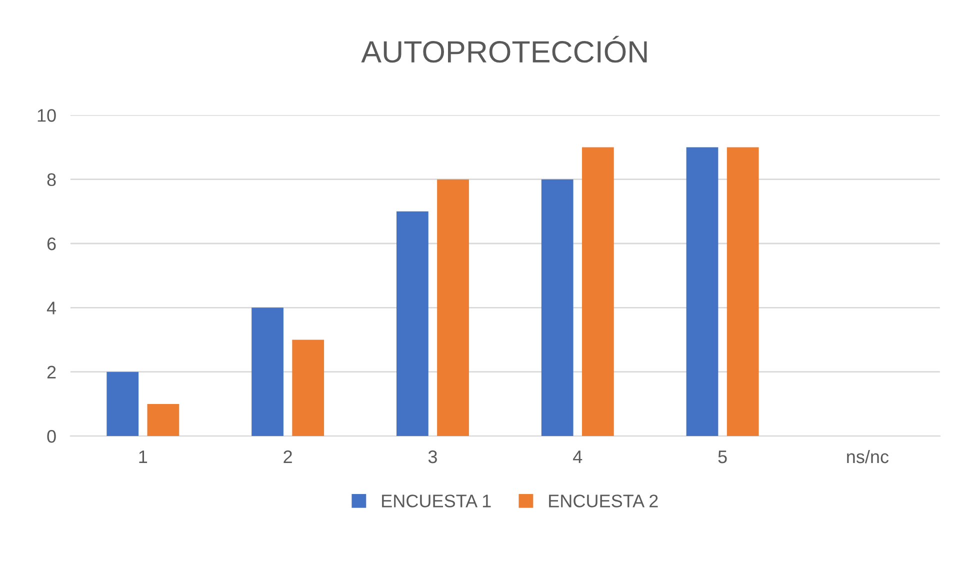 The width and height of the screenshot is (965, 570). What do you see at coordinates (603, 501) in the screenshot?
I see `legend-label: ENCUESTA 2` at bounding box center [603, 501].